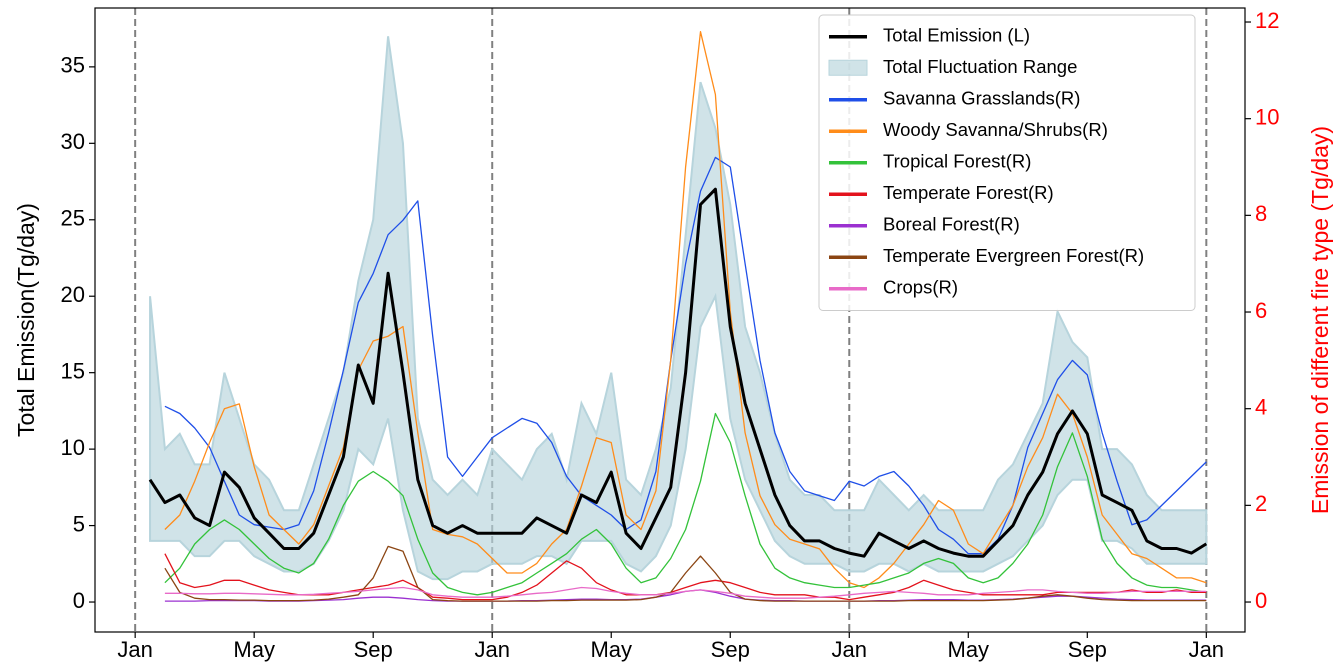 The width and height of the screenshot is (1343, 665). I want to click on y2-tick-label: 2, so click(1261, 503).